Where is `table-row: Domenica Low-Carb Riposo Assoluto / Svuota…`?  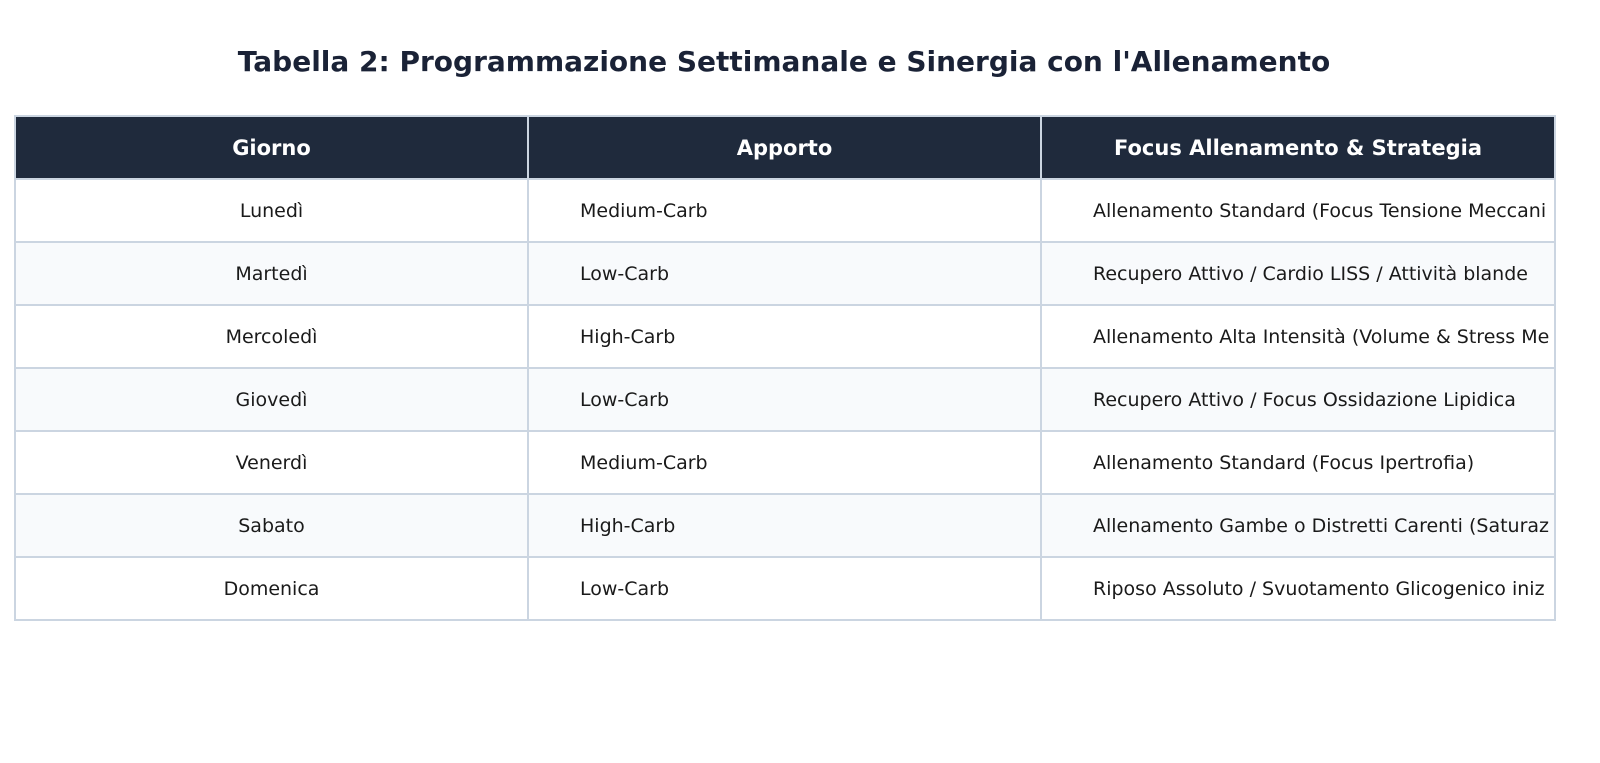
table-row: Domenica Low-Carb Riposo Assoluto / Svuota… is located at coordinates (785, 588).